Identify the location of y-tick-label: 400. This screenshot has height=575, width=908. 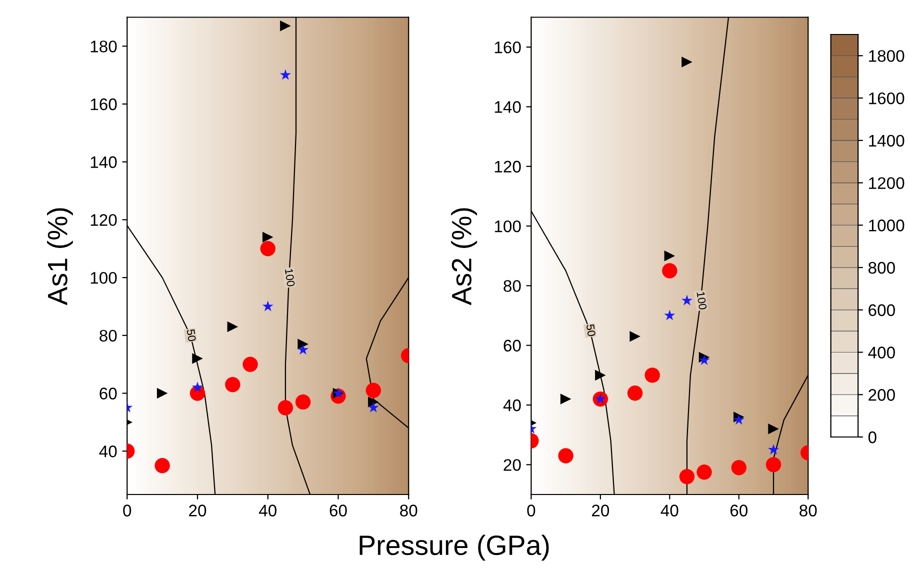
(881, 352).